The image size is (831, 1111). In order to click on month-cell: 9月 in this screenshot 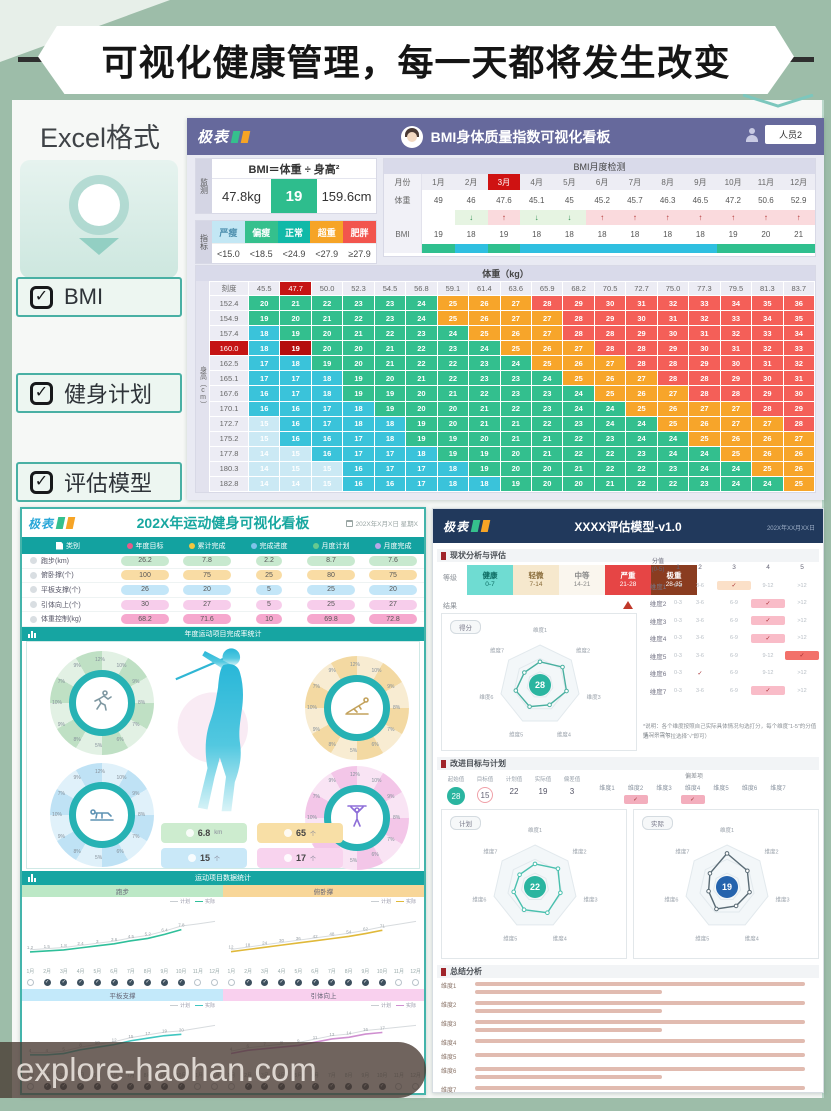, I will do `click(700, 182)`.